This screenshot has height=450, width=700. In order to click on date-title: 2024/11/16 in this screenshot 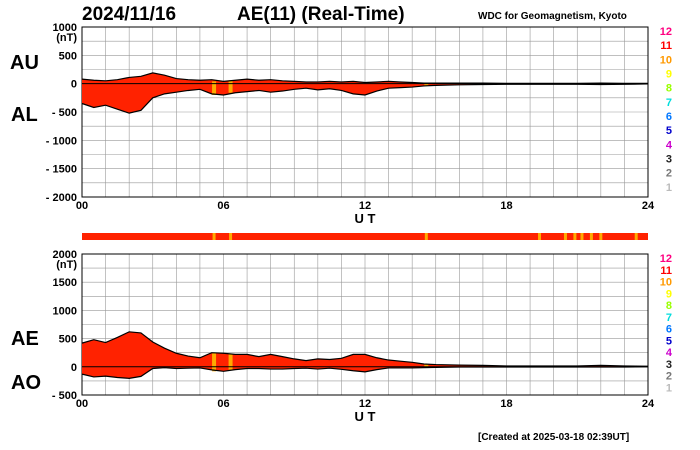, I will do `click(129, 14)`.